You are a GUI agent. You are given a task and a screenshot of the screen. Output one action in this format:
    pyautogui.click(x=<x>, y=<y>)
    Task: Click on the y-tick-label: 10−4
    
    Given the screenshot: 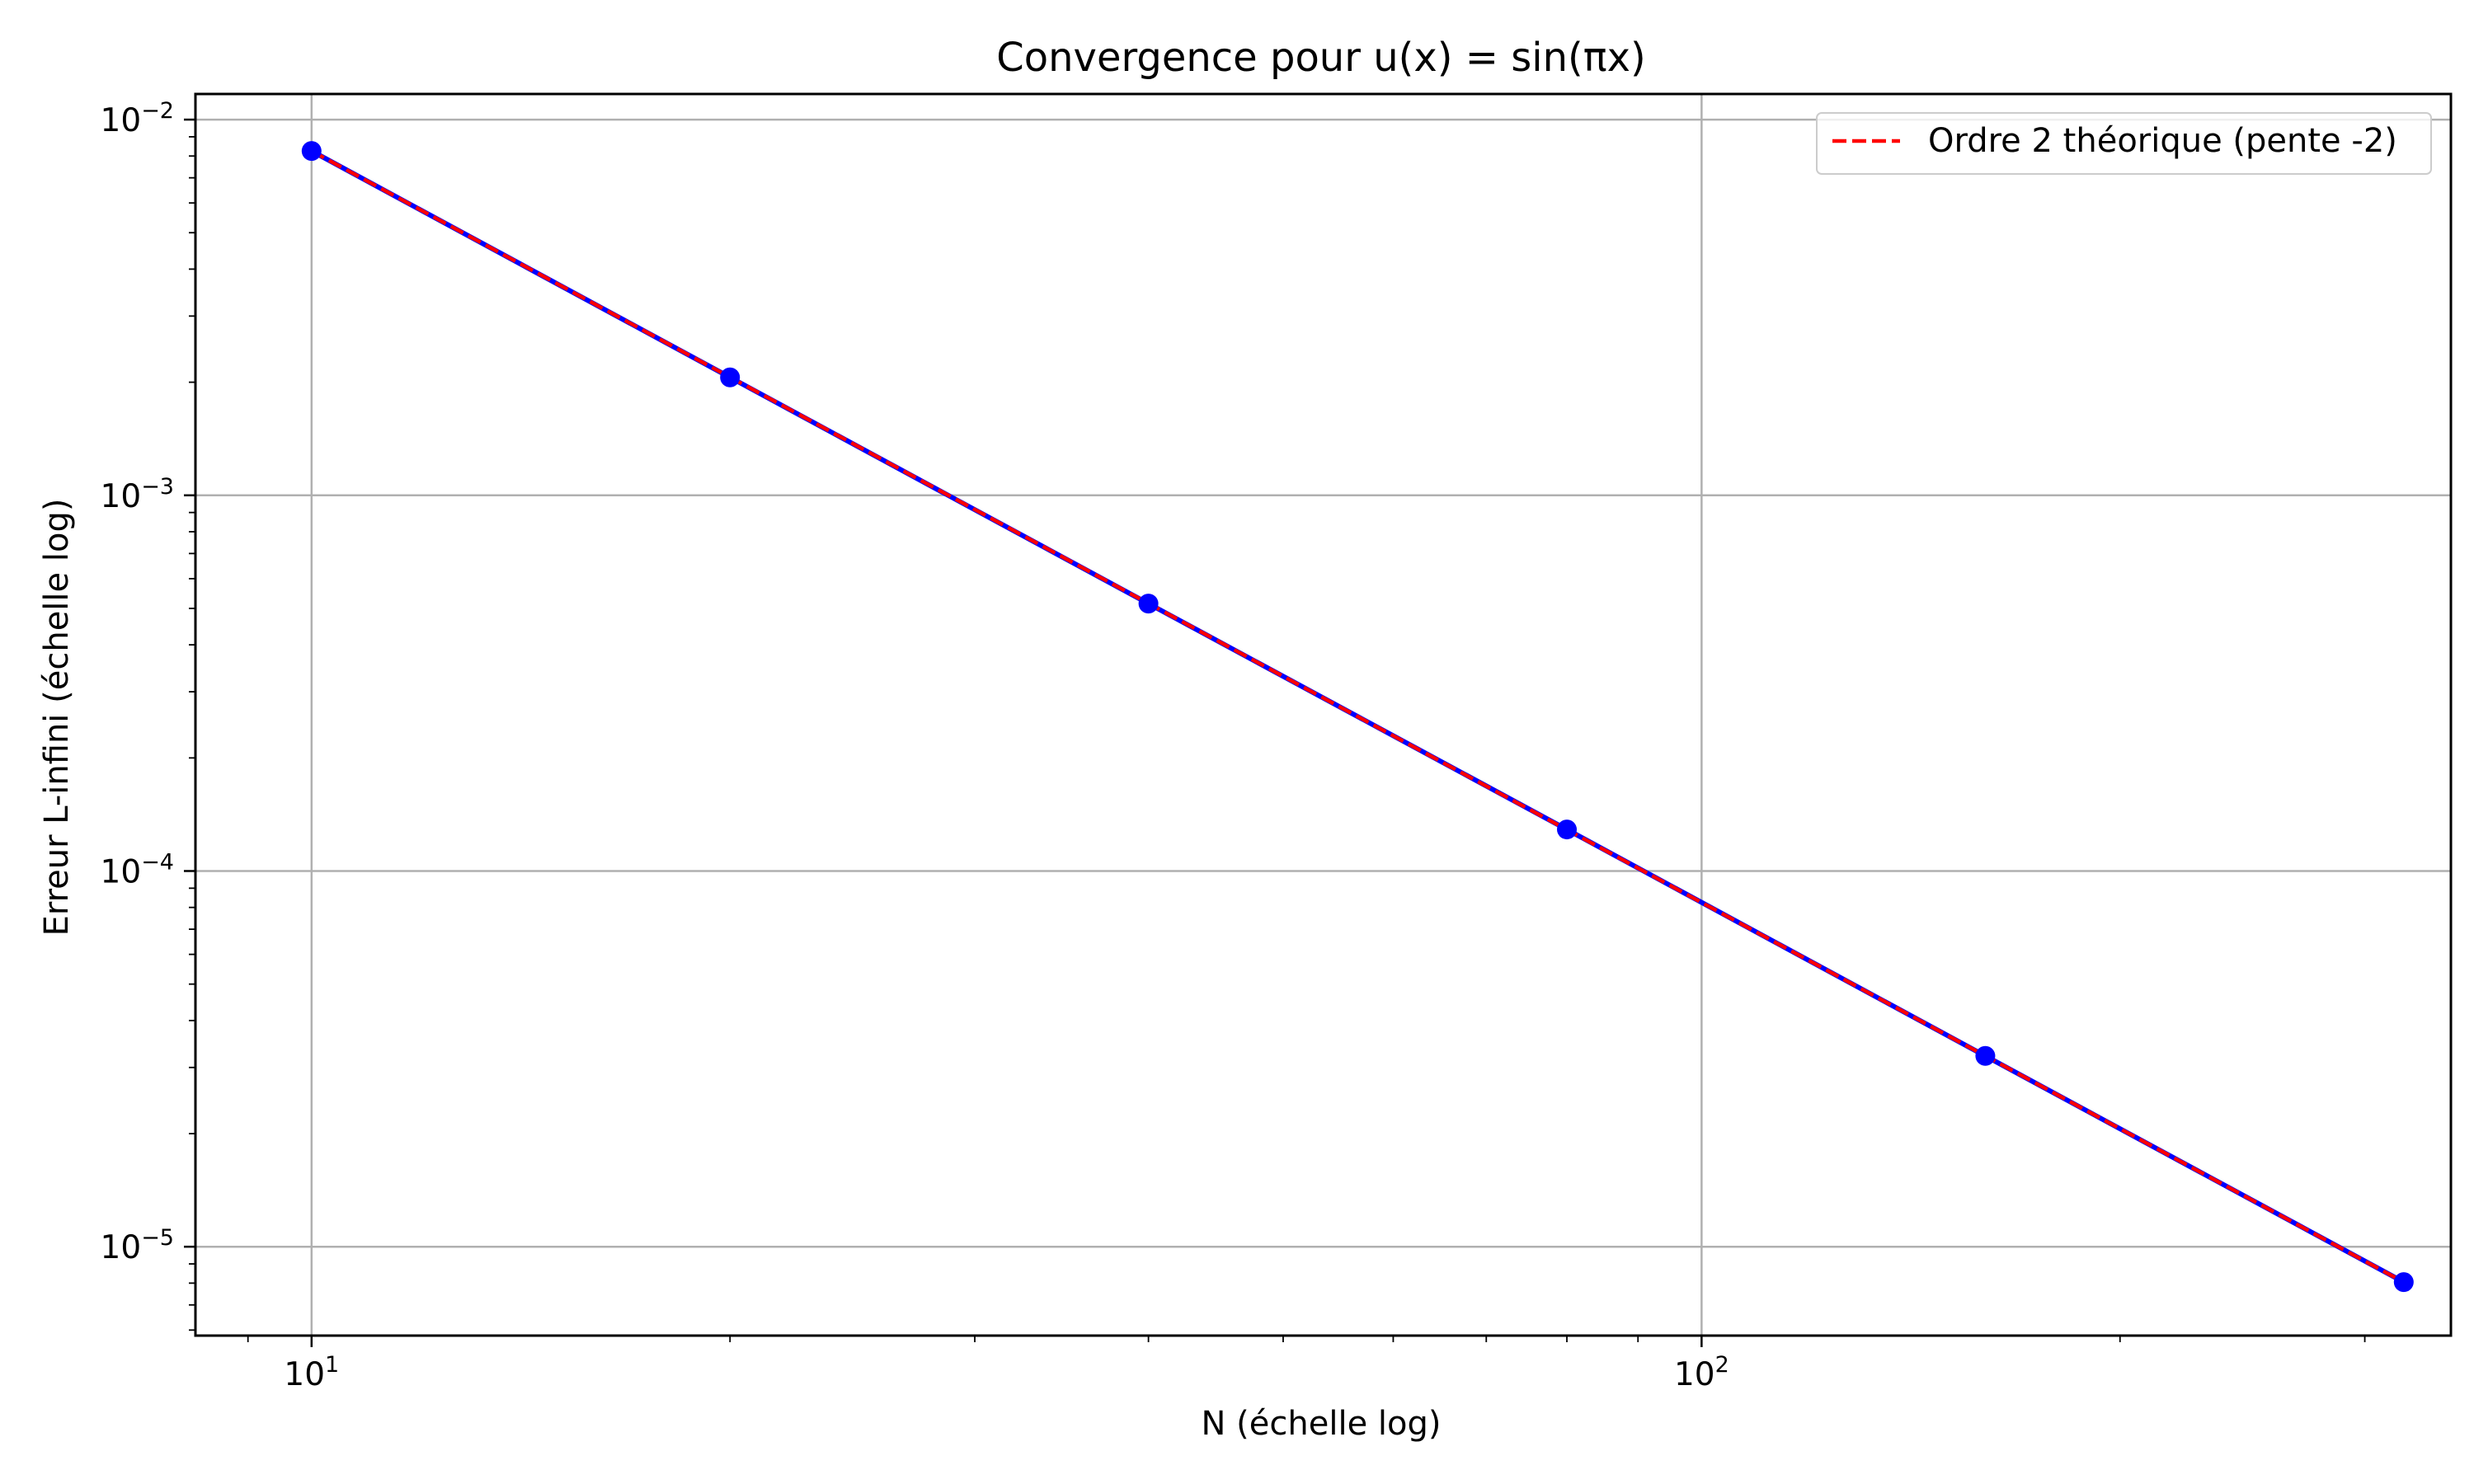 What is the action you would take?
    pyautogui.click(x=137, y=869)
    